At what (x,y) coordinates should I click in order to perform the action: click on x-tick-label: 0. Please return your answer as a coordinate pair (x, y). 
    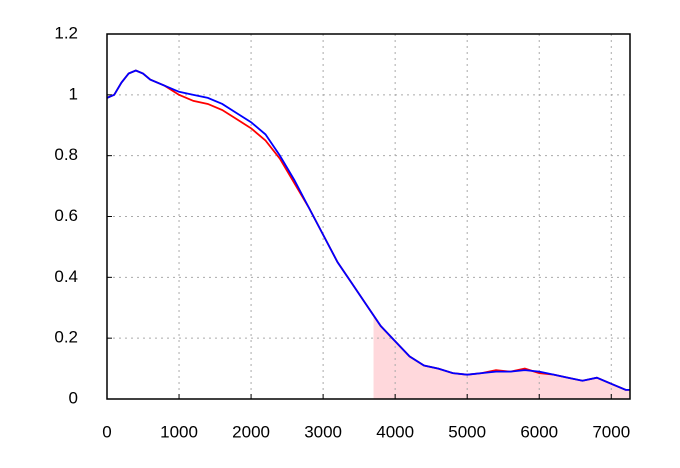
    Looking at the image, I should click on (106, 431).